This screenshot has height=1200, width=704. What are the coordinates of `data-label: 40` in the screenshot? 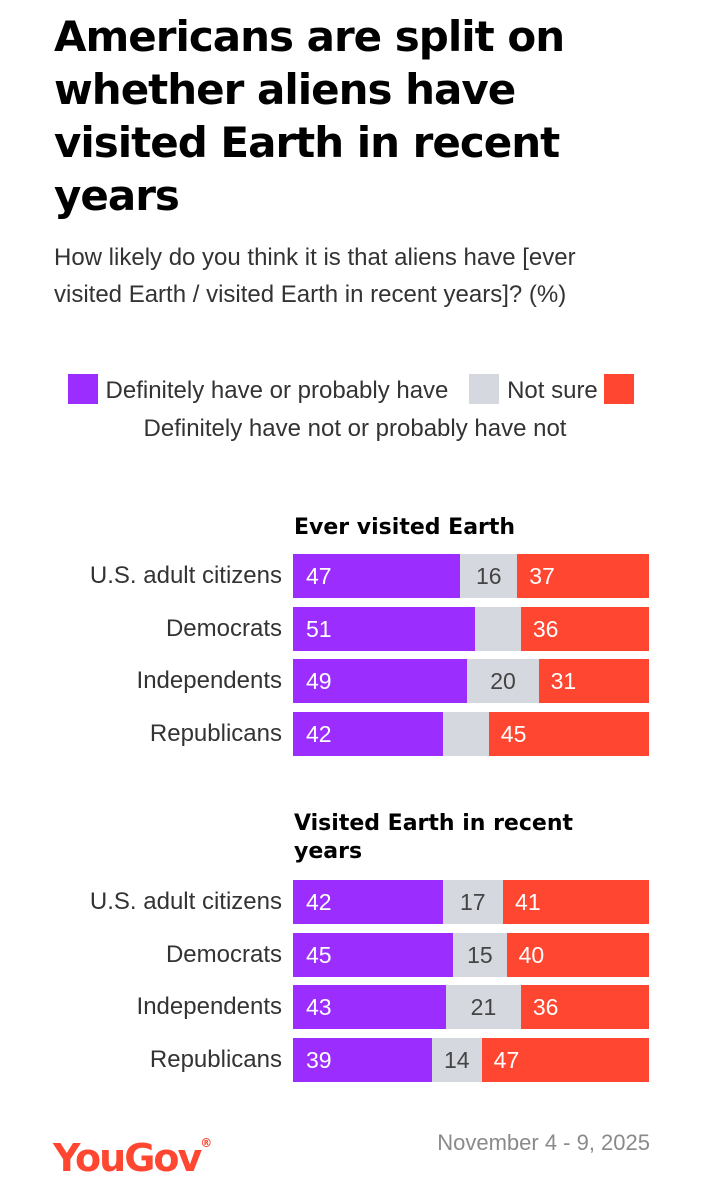 It's located at (531, 955).